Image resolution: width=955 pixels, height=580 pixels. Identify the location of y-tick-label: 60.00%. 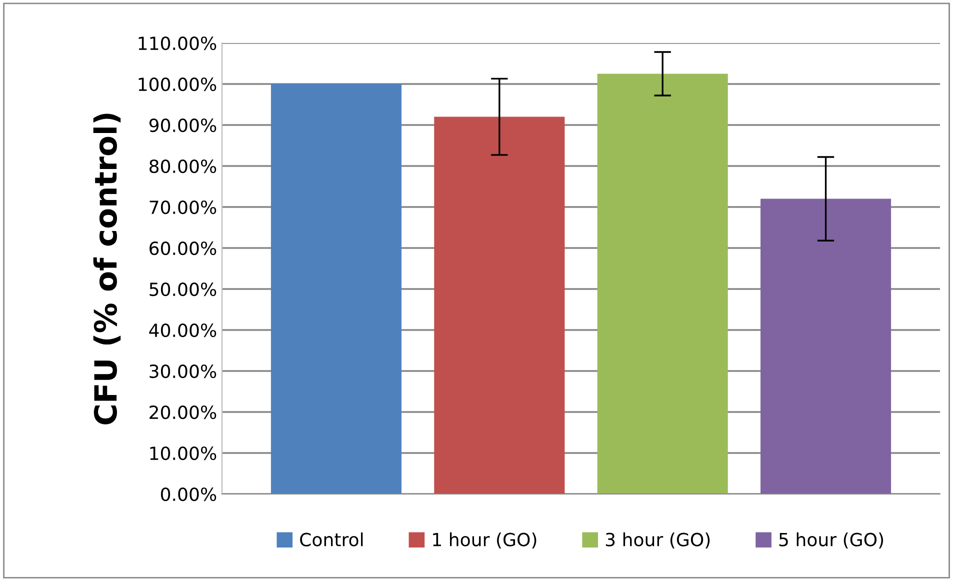
(183, 248).